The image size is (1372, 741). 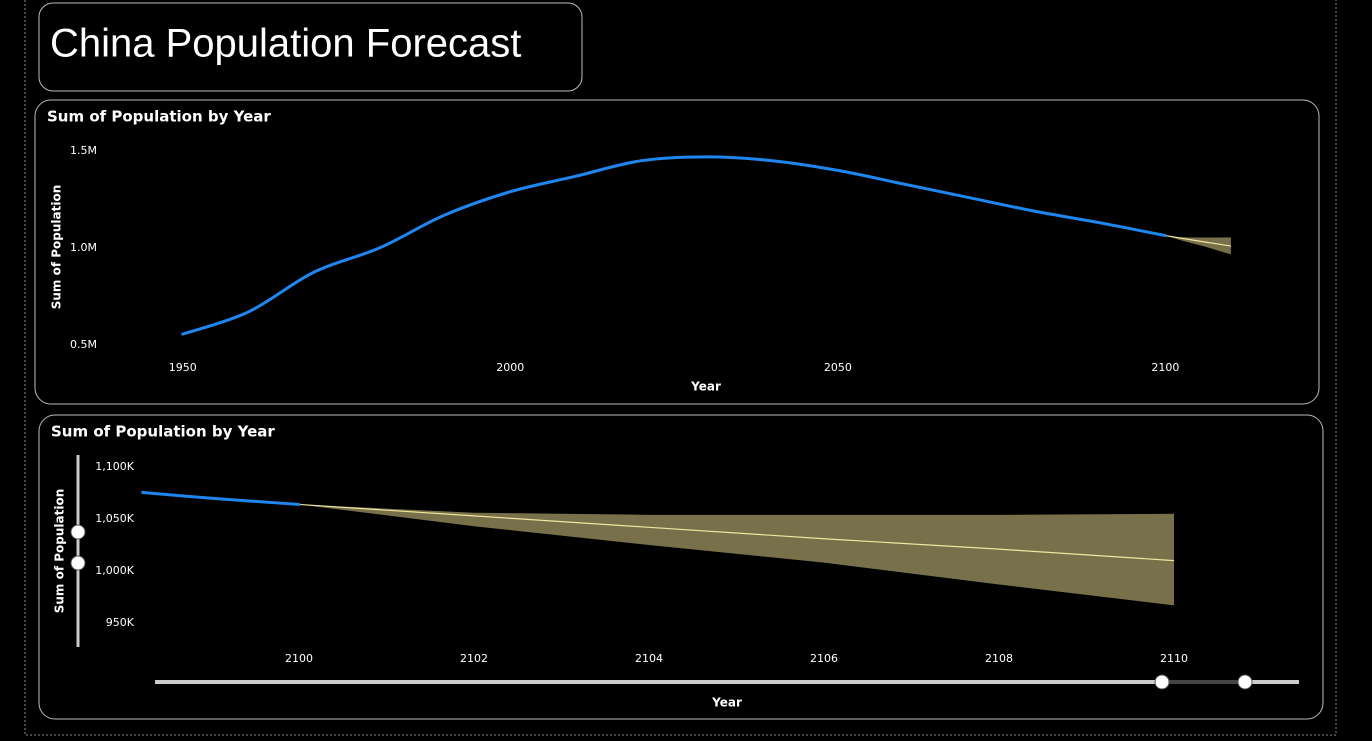 I want to click on x-tick-label: 2110, so click(x=1174, y=658).